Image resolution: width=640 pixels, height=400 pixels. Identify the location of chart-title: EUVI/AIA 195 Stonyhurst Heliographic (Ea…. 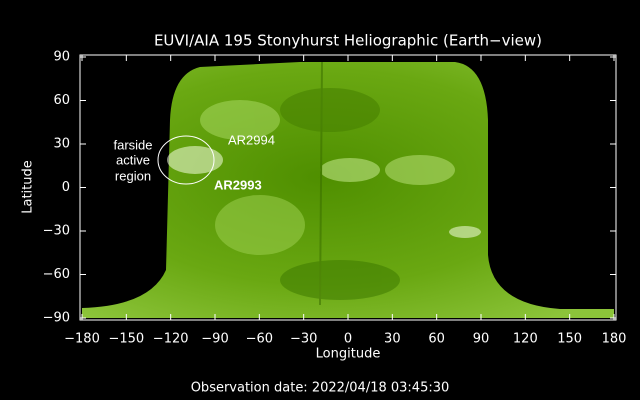
(348, 41).